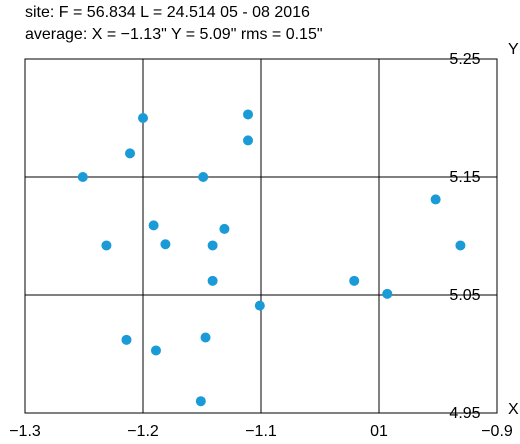 This screenshot has width=520, height=444. What do you see at coordinates (464, 295) in the screenshot?
I see `y-tick-label: 5.05` at bounding box center [464, 295].